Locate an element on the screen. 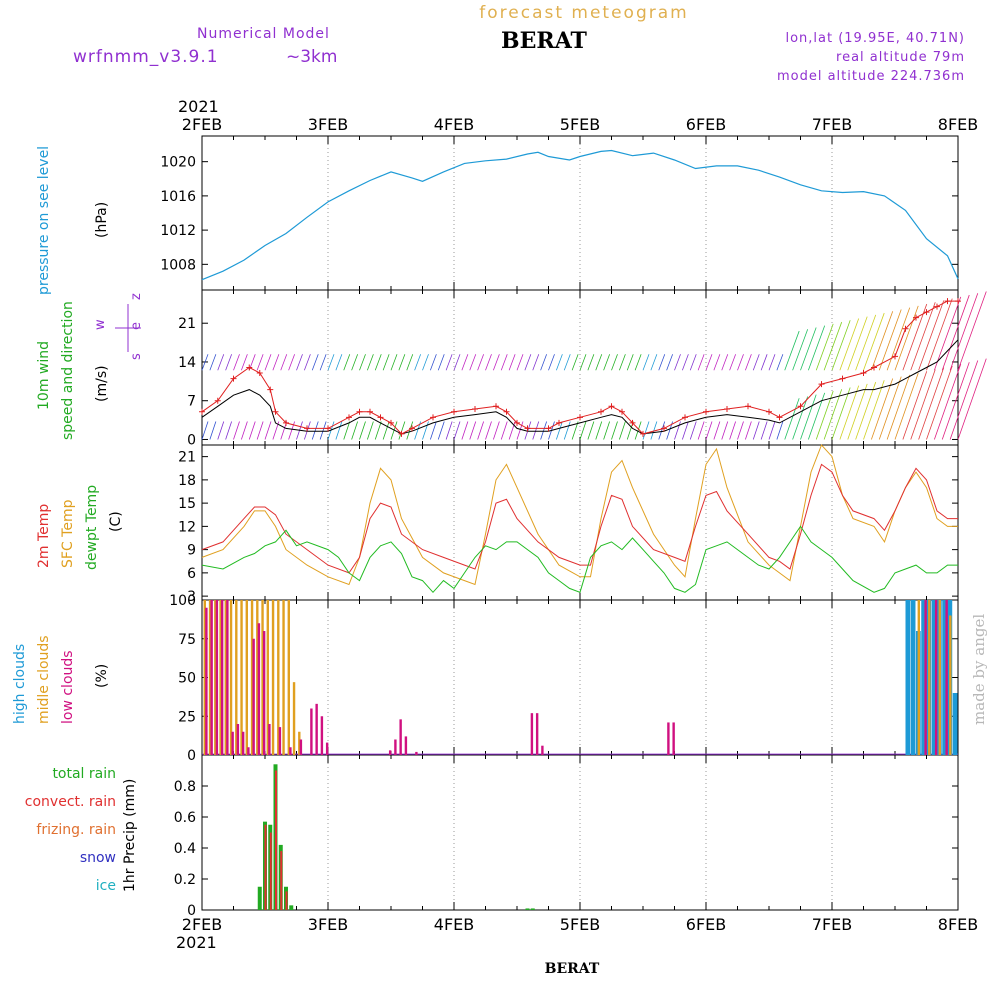 The image size is (1000, 1000). xtick-label-bottom: 5FEB is located at coordinates (580, 924).